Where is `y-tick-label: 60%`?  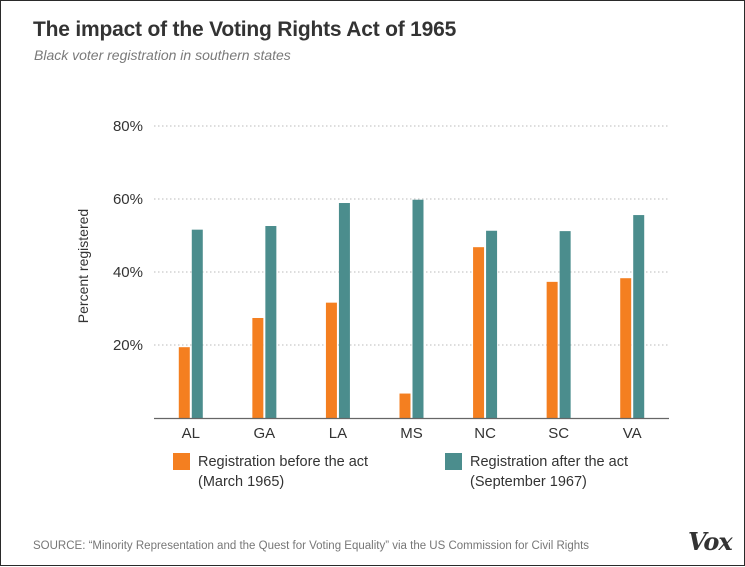 y-tick-label: 60% is located at coordinates (128, 199).